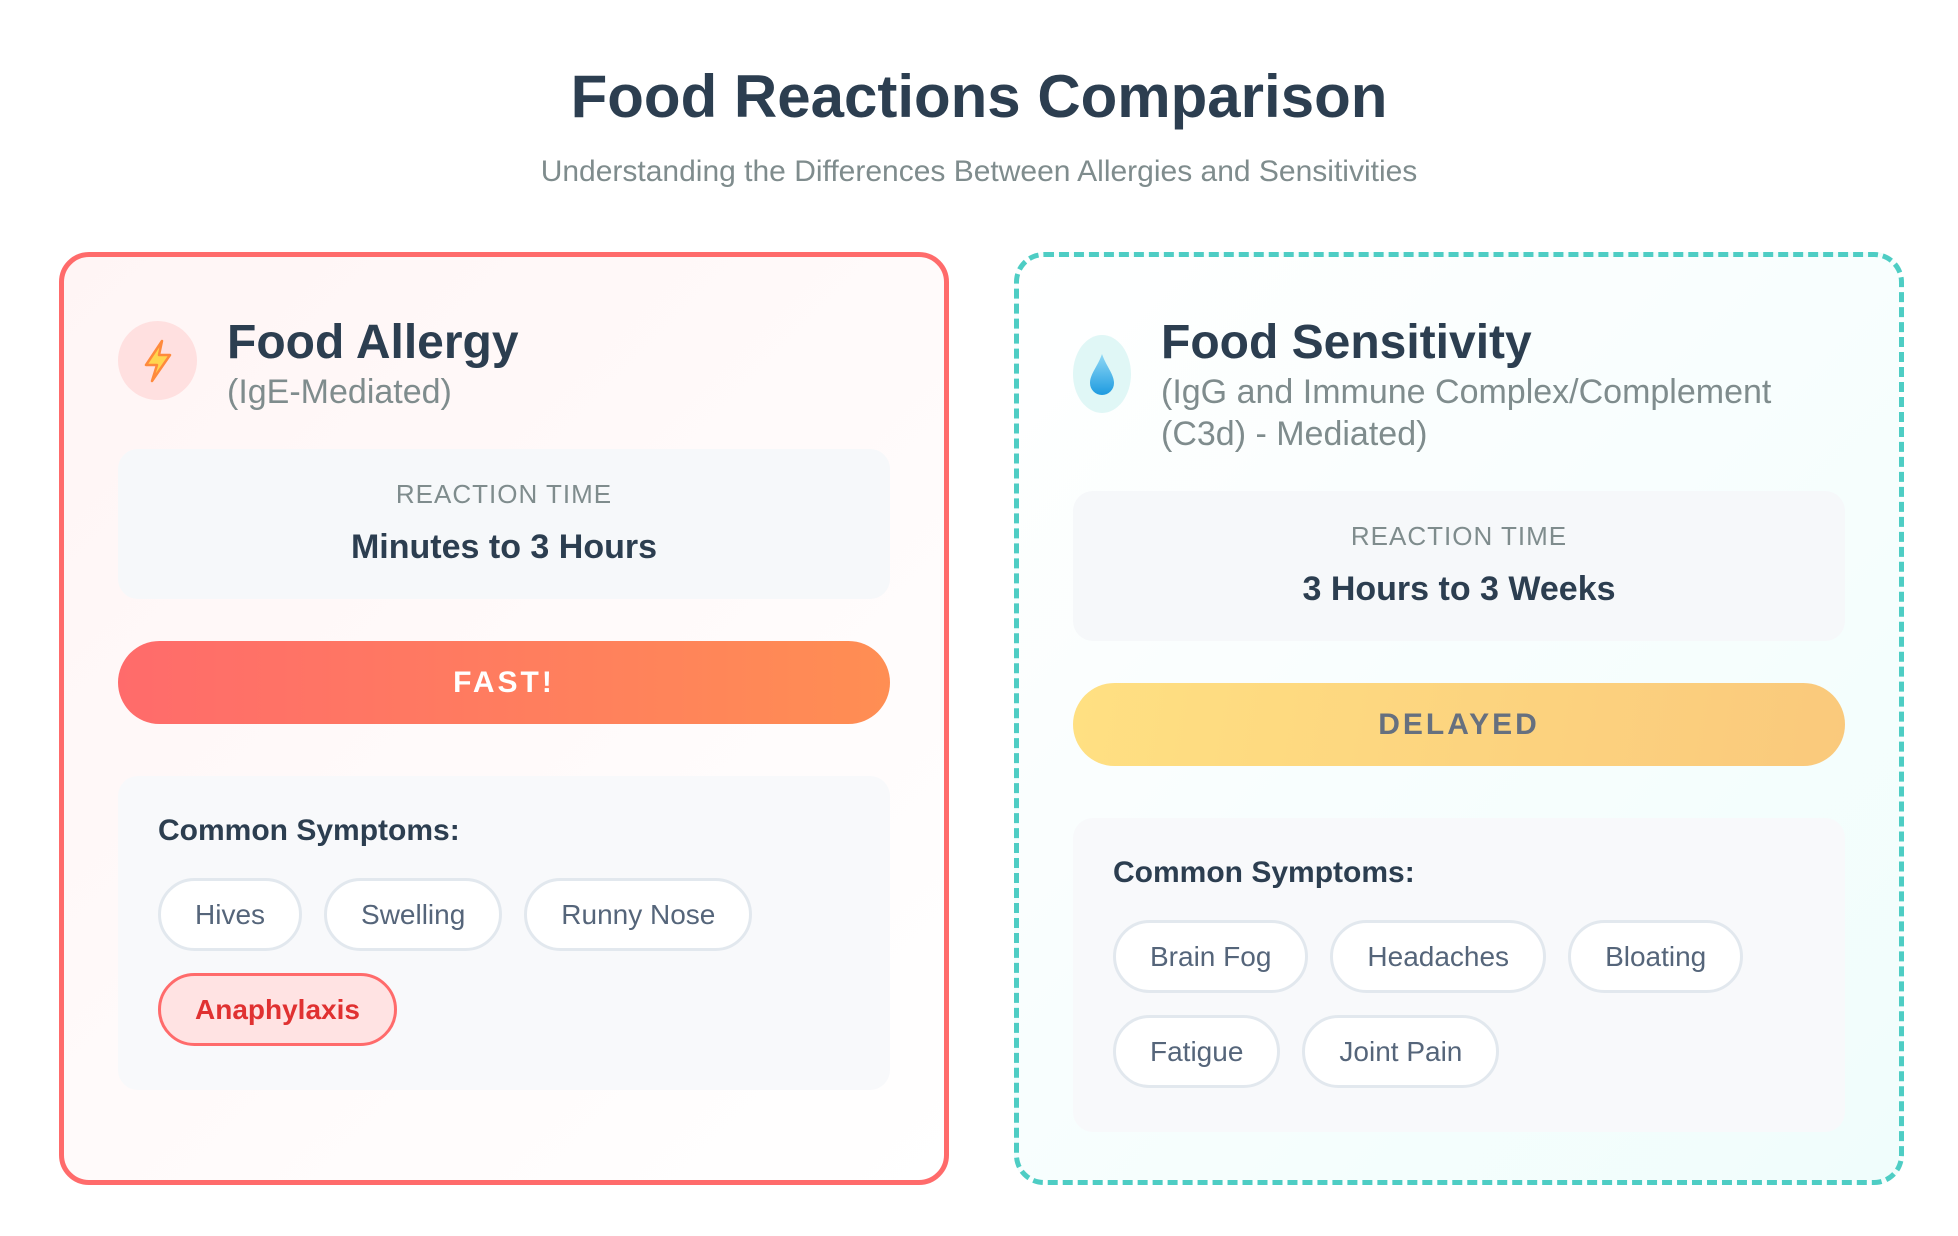 This screenshot has width=1958, height=1236. What do you see at coordinates (339, 392) in the screenshot?
I see `card-subtitle: (IgE-Mediated)` at bounding box center [339, 392].